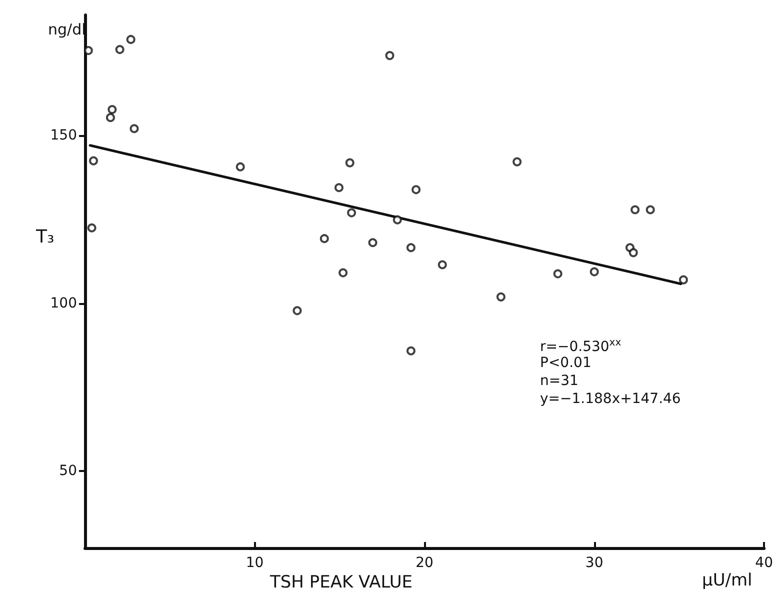  What do you see at coordinates (68, 470) in the screenshot?
I see `y-tick-label: 50` at bounding box center [68, 470].